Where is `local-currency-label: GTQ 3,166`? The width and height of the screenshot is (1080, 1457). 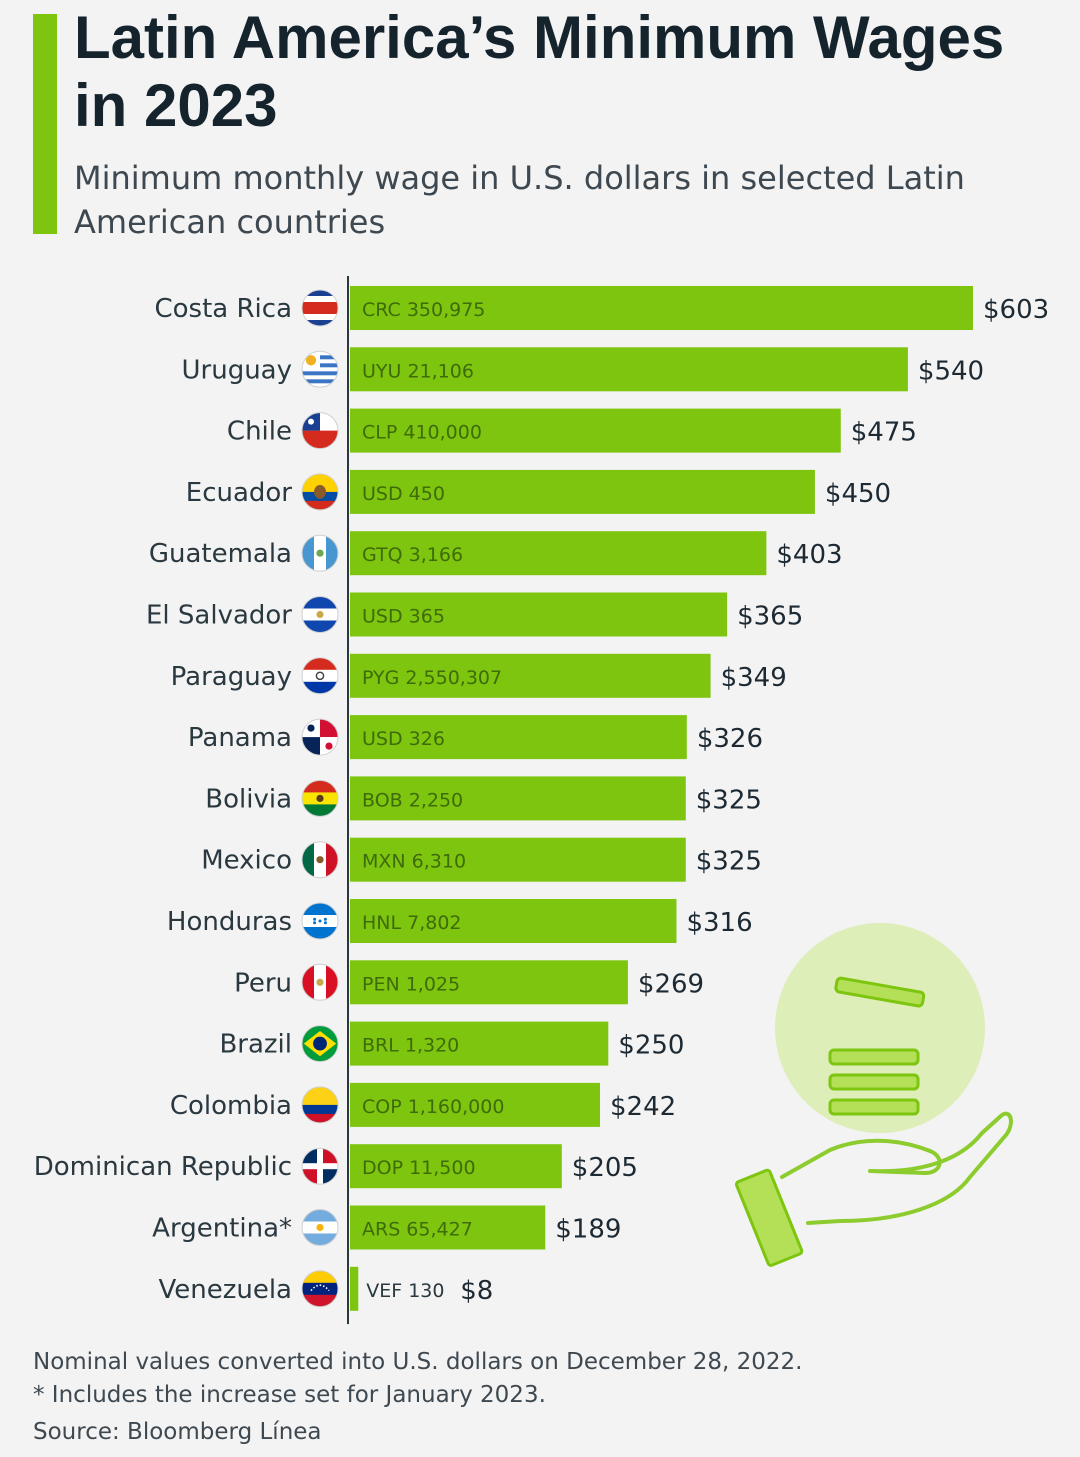 local-currency-label: GTQ 3,166 is located at coordinates (412, 555).